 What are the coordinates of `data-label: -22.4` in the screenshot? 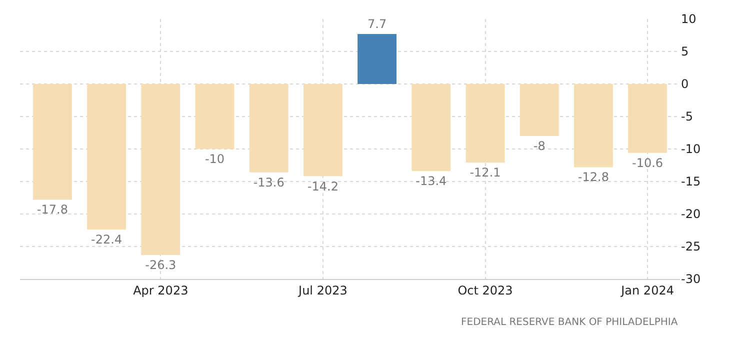 It's located at (106, 239).